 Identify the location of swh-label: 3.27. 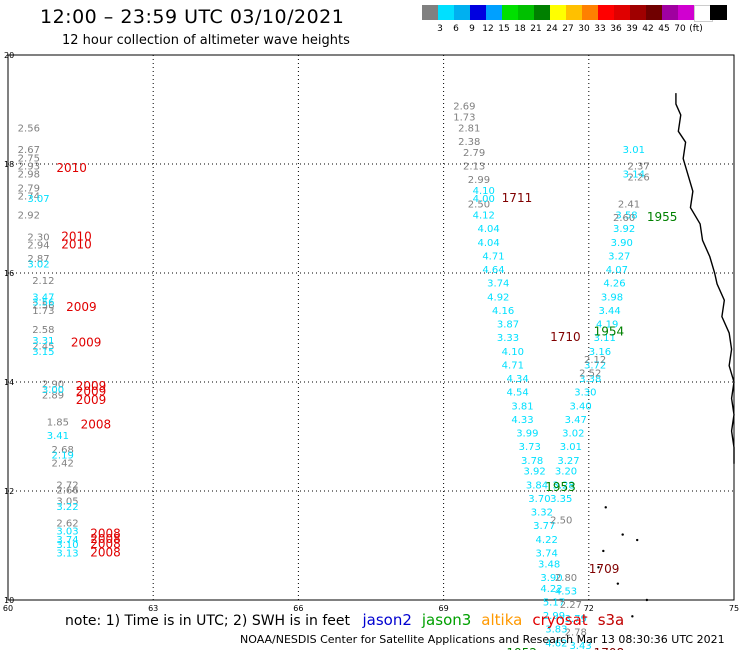
(619, 256).